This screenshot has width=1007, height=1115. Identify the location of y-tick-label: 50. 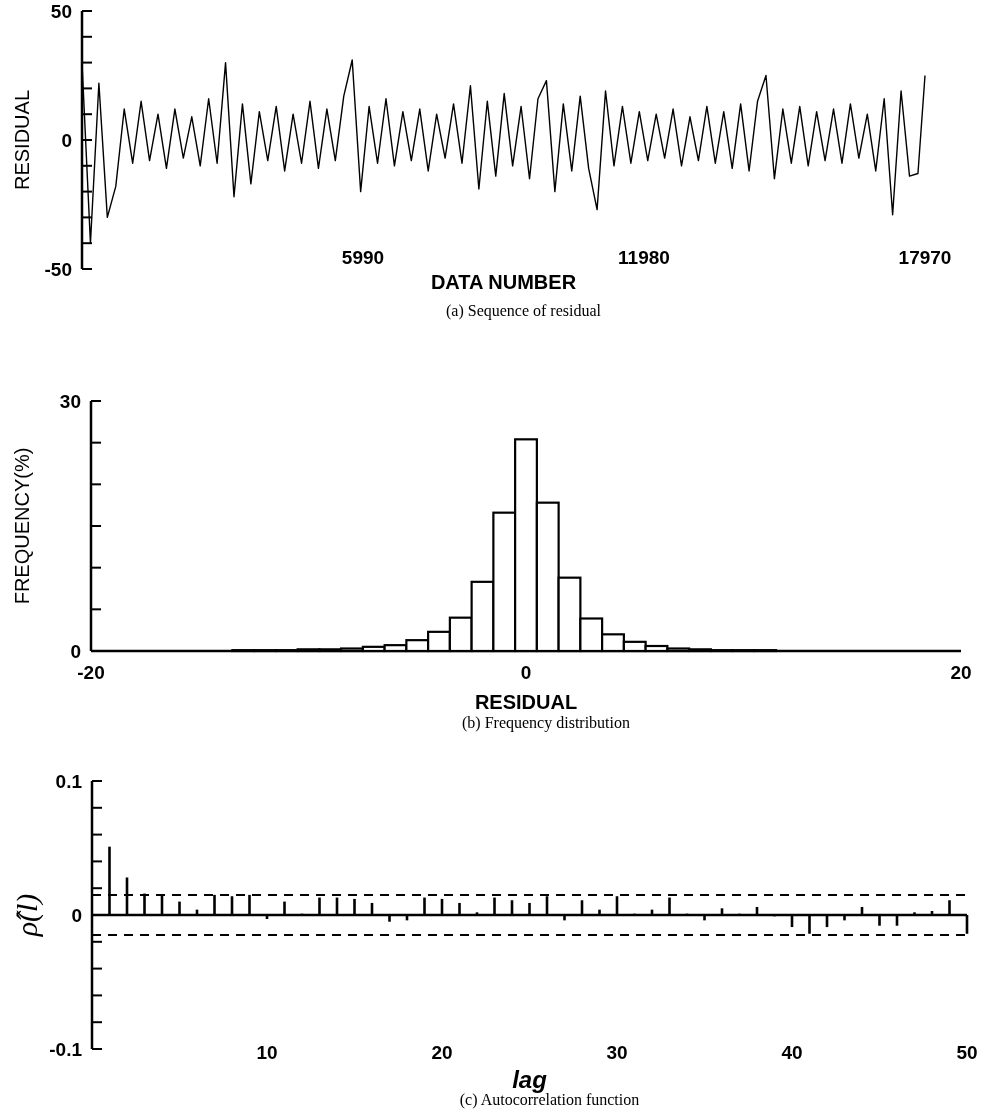
(61, 11).